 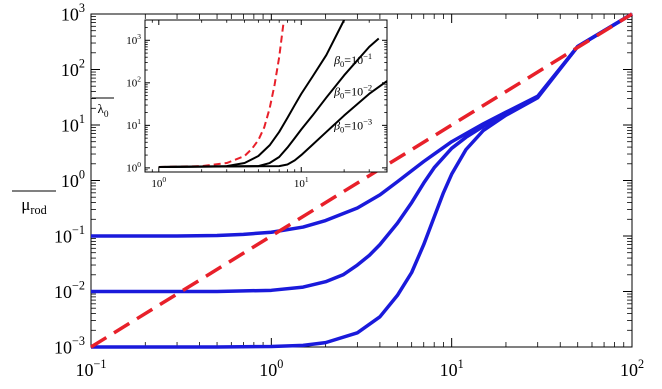 I want to click on main-x-tick-label: 10⁰, so click(x=271, y=368).